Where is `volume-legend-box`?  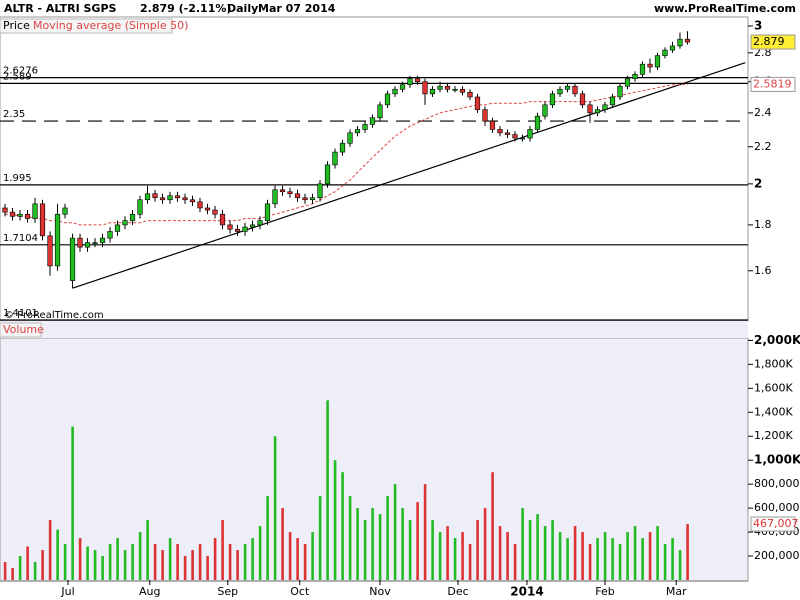
volume-legend-box is located at coordinates (21, 330).